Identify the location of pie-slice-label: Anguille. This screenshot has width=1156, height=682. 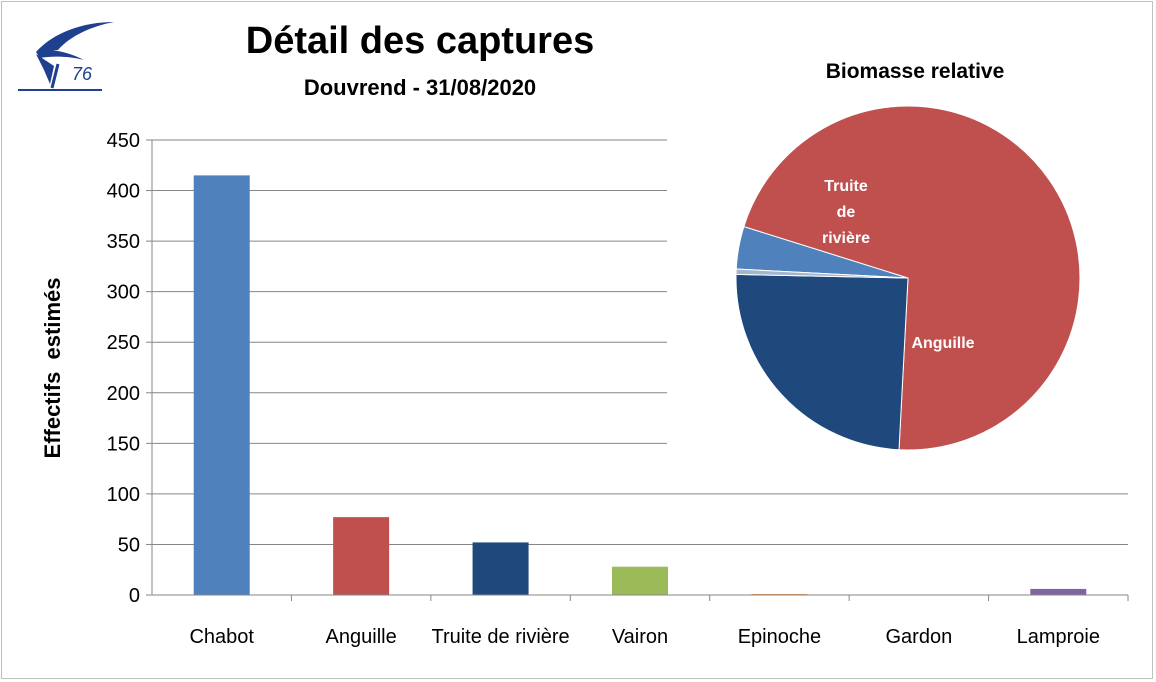
(942, 343).